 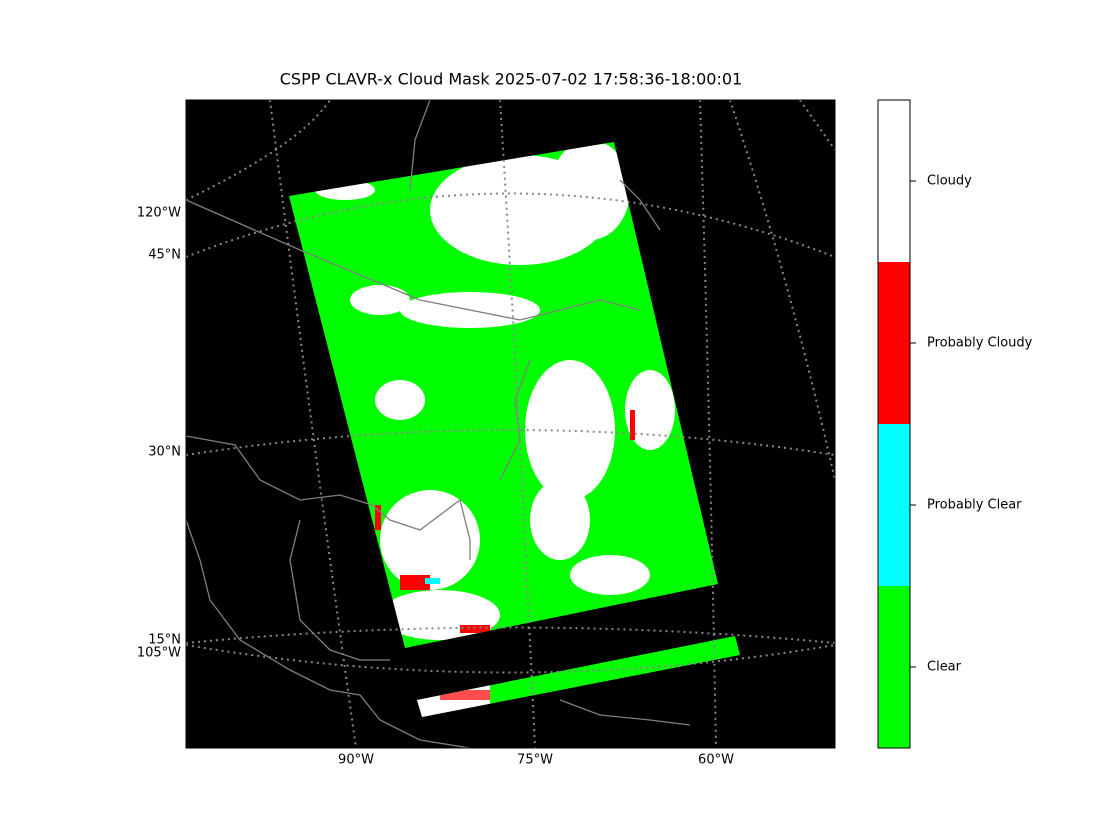 What do you see at coordinates (164, 255) in the screenshot?
I see `map-label: 45°N` at bounding box center [164, 255].